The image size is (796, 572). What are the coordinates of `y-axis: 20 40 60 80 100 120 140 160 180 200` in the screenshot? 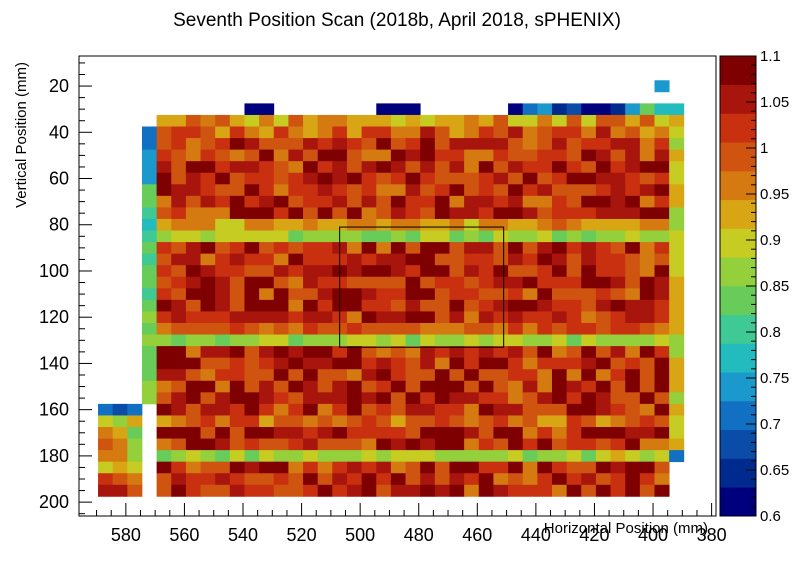 It's located at (65, 288).